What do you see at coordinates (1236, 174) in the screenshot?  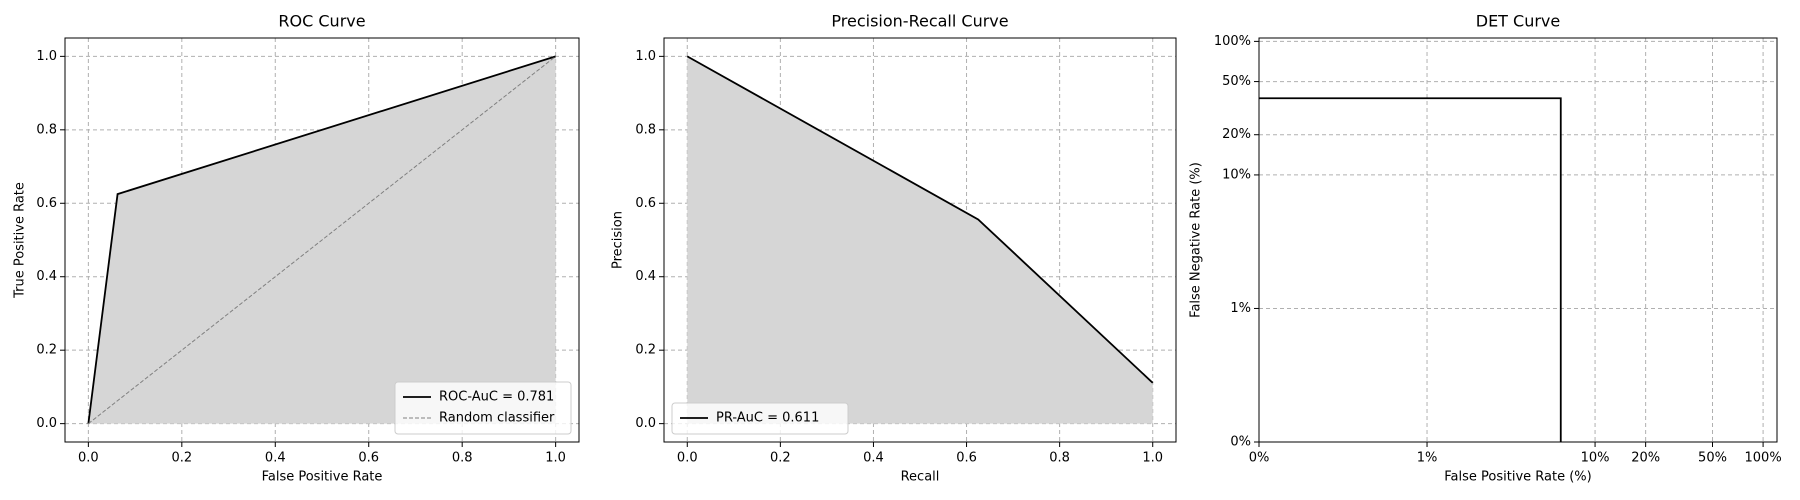 I see `y-tick-label: 10%` at bounding box center [1236, 174].